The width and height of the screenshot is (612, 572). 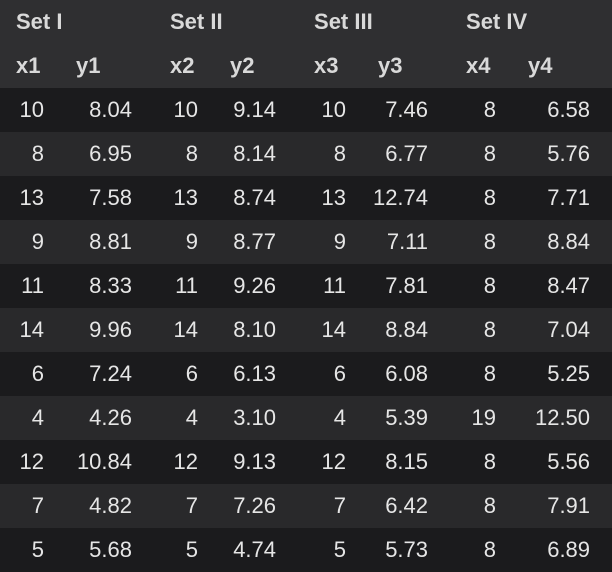 I want to click on column-header: x4, so click(x=478, y=65).